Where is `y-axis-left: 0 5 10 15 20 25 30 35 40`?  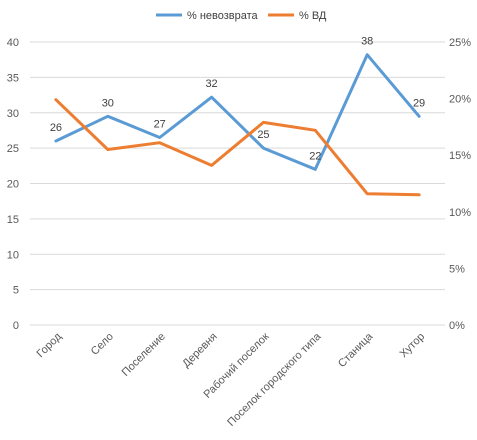
y-axis-left: 0 5 10 15 20 25 30 35 40 is located at coordinates (13, 184).